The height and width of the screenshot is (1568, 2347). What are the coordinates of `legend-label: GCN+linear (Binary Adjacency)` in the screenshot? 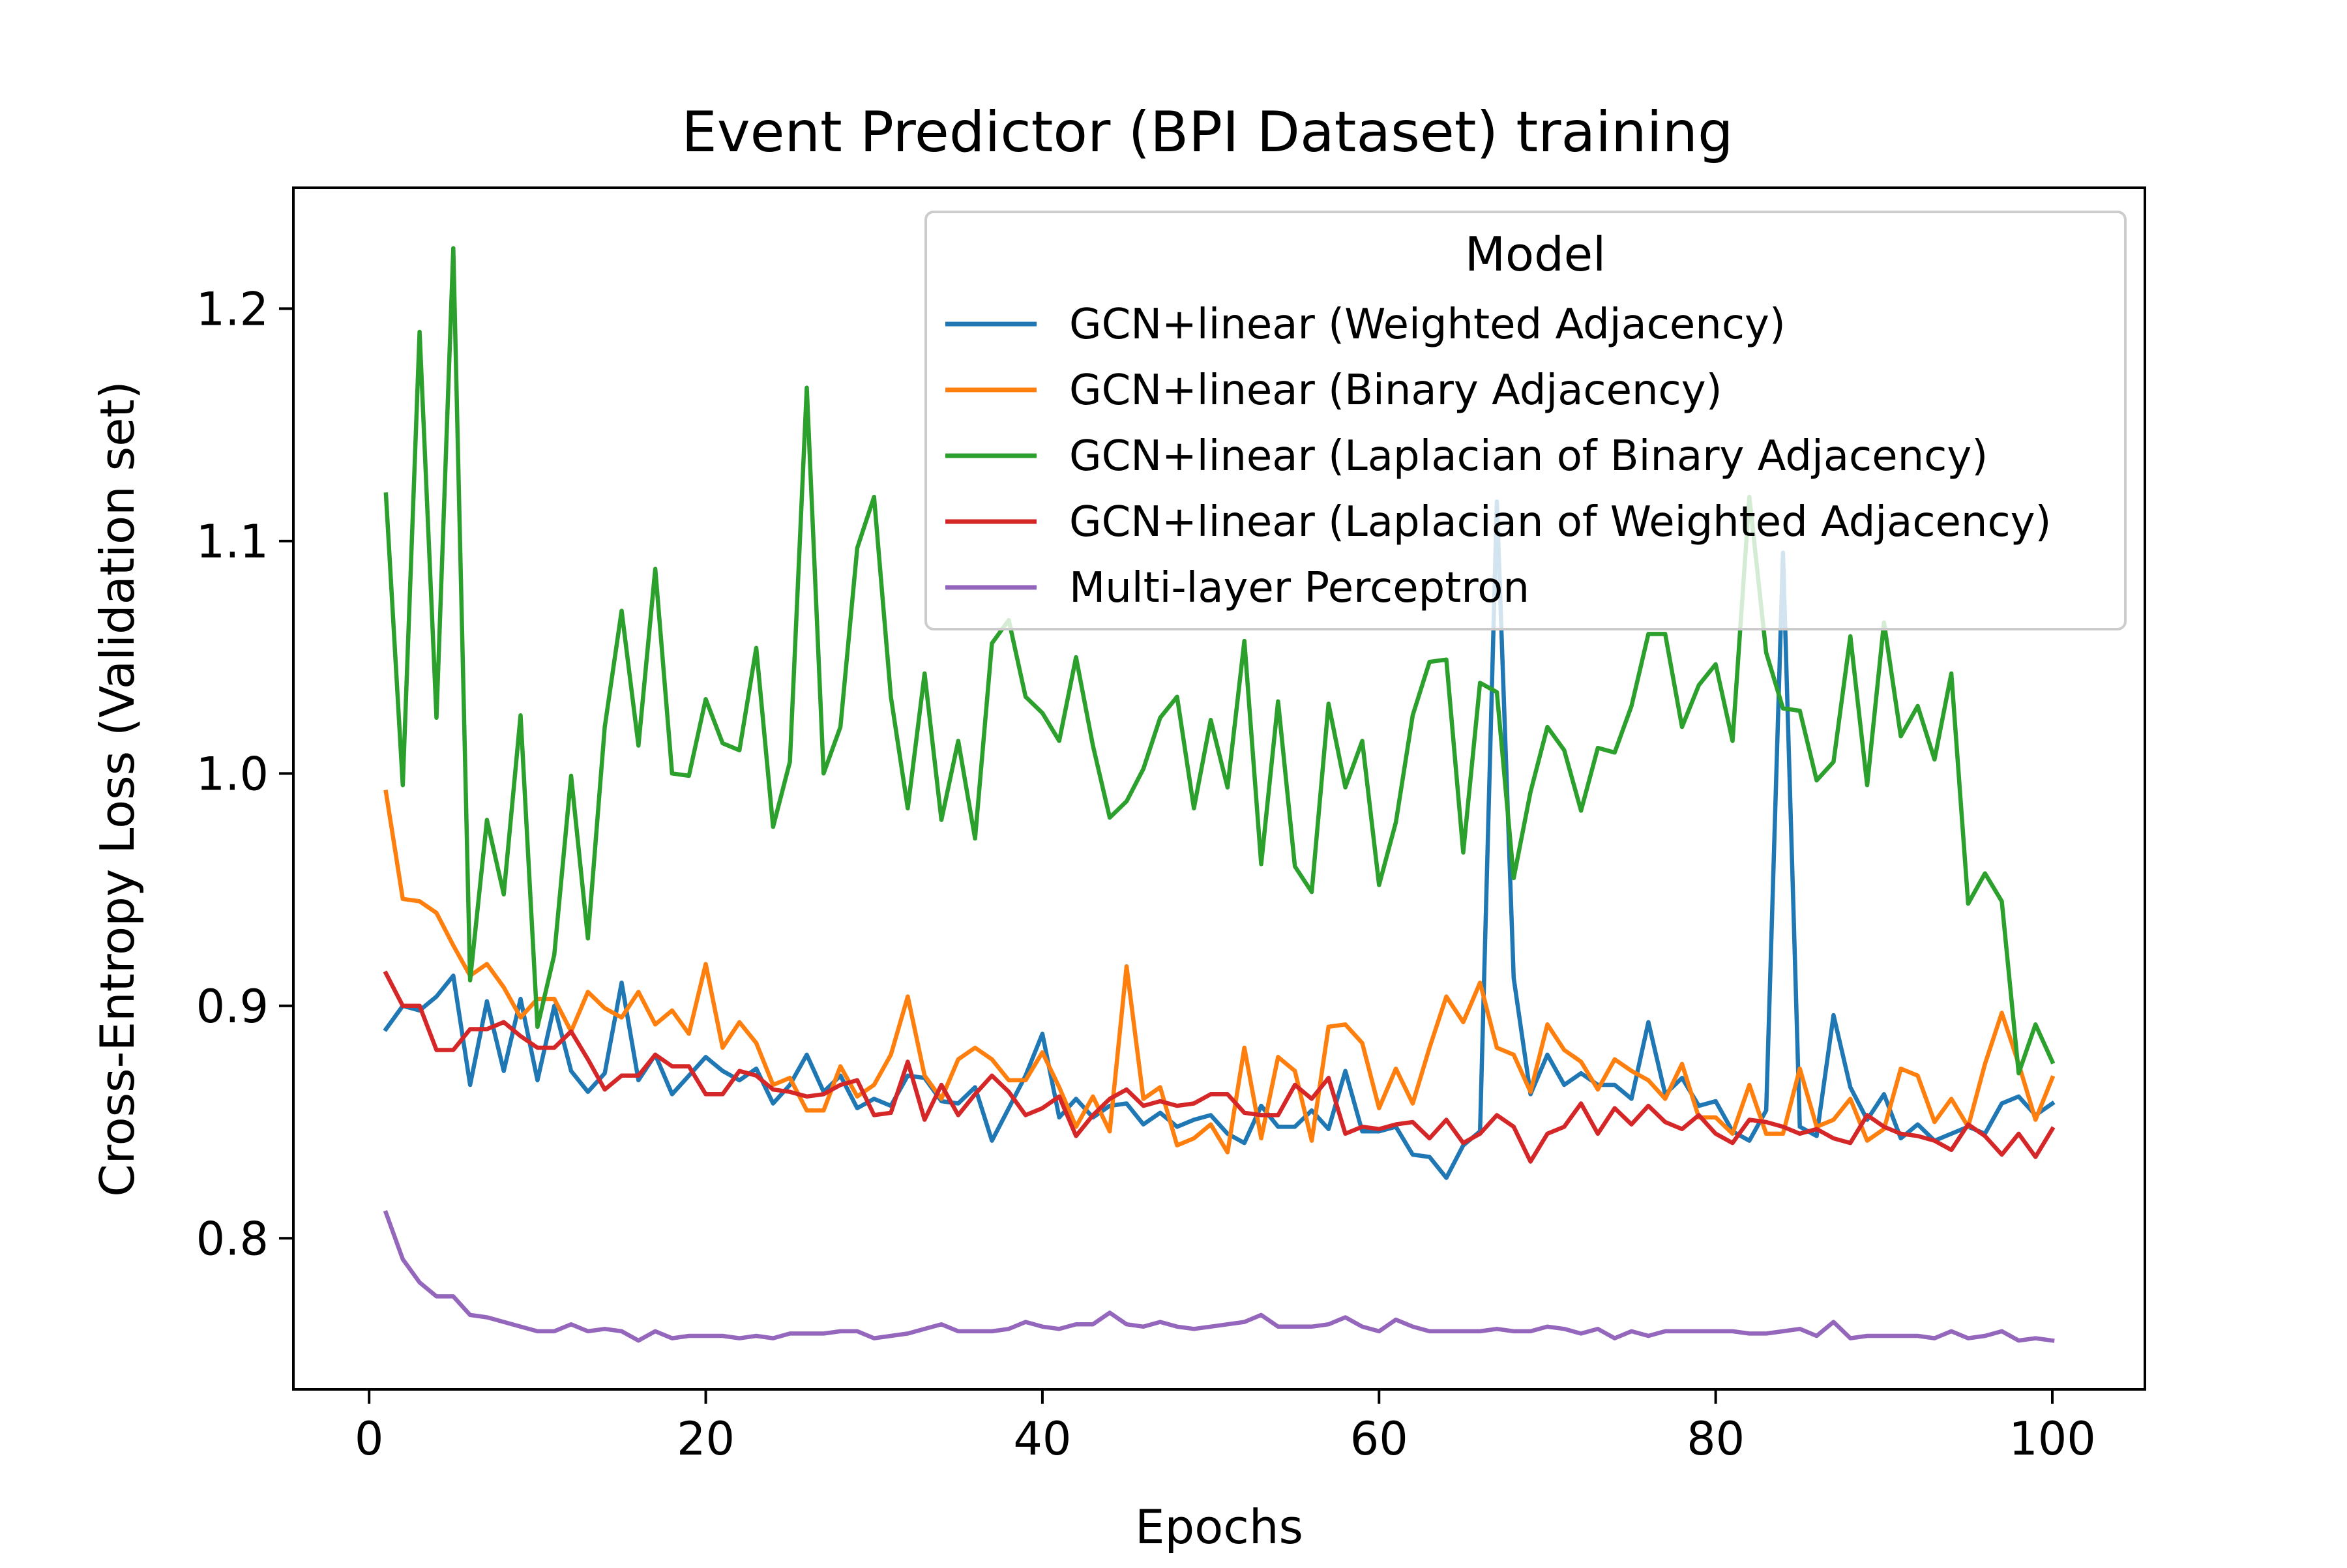 It's located at (1395, 391).